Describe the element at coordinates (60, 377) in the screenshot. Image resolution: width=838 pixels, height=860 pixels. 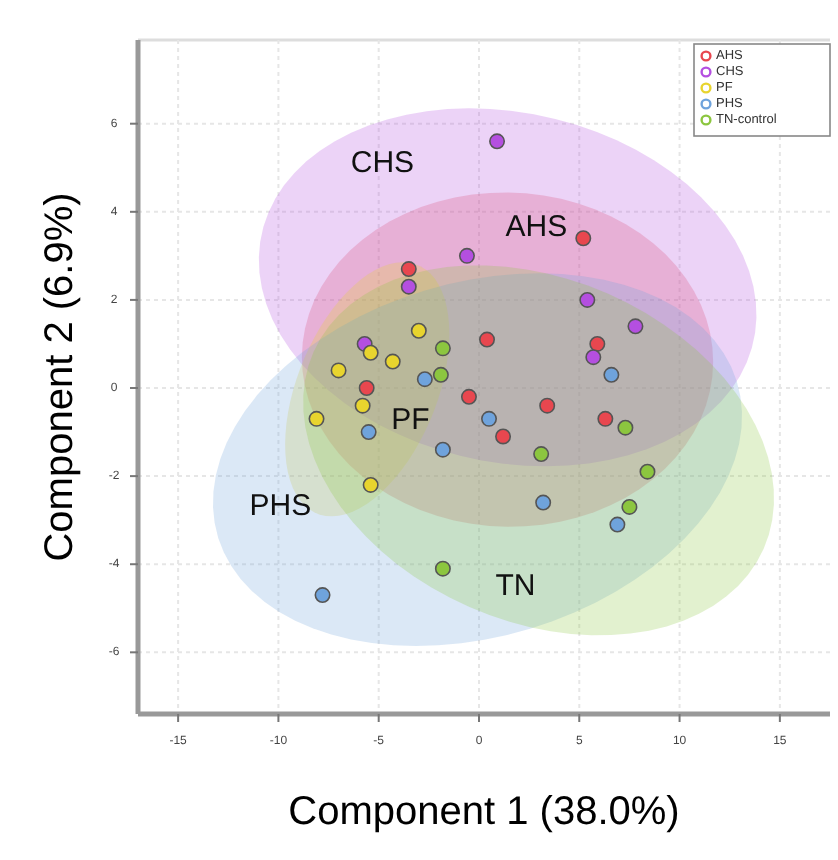
I see `y-axis-title: Component 2 (6.9%)` at that location.